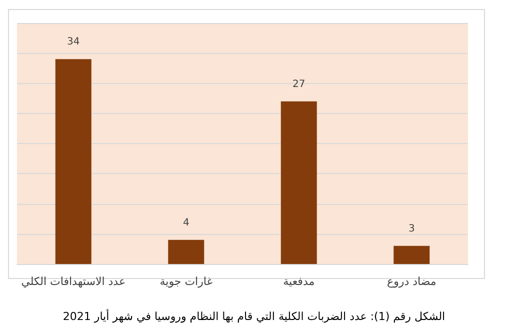 The width and height of the screenshot is (508, 332). Describe the element at coordinates (411, 228) in the screenshot. I see `data-label: 3` at that location.